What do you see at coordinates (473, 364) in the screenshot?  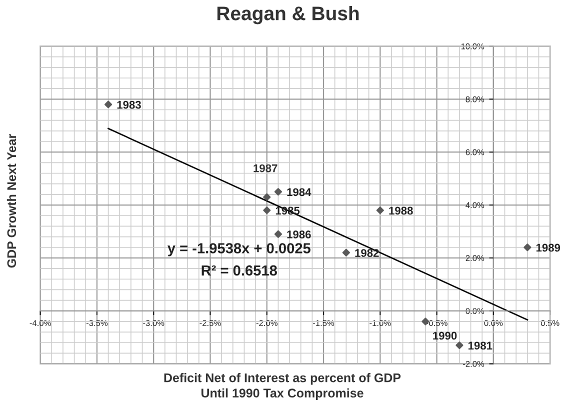 I see `y-tick-label: -2.0%` at bounding box center [473, 364].